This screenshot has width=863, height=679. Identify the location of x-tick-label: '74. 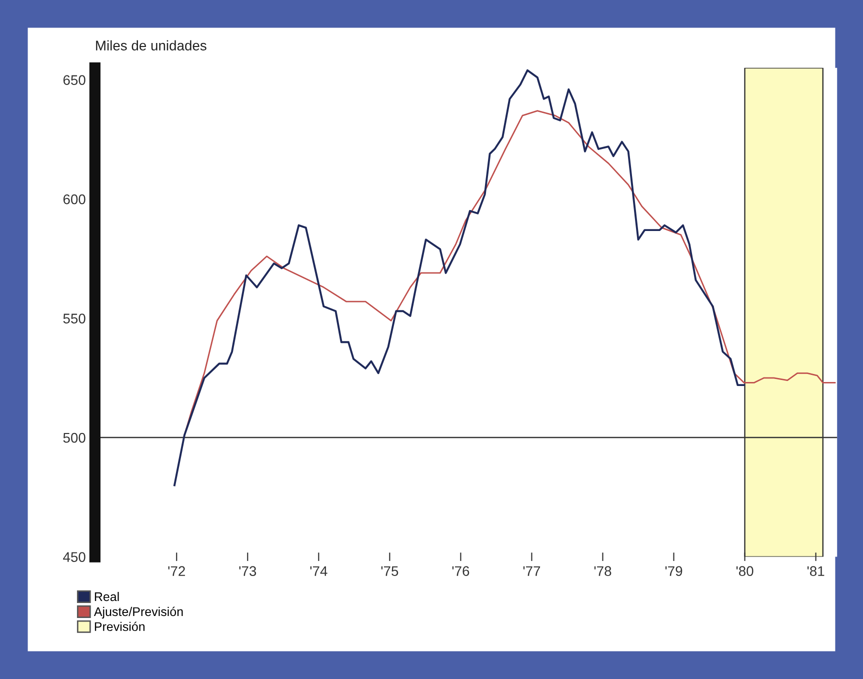
(319, 571).